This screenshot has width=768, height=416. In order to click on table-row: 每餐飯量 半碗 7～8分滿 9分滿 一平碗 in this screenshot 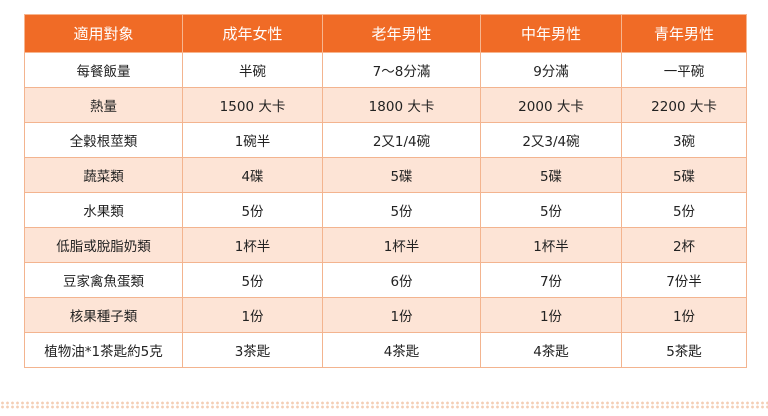, I will do `click(385, 70)`.